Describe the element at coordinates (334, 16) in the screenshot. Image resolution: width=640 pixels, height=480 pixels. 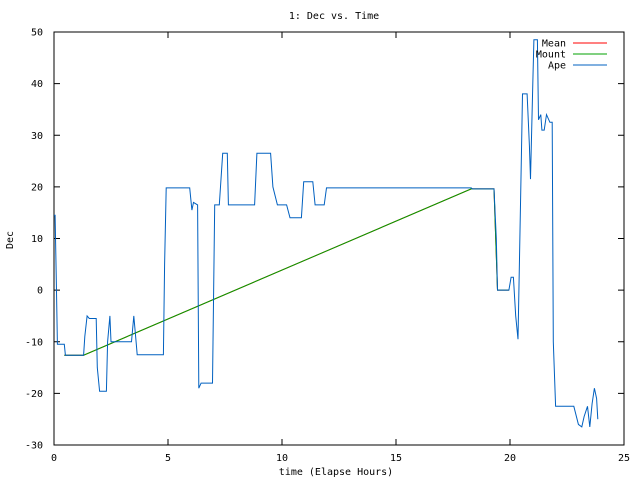
I see `chart-title: 1: Dec vs. Time` at that location.